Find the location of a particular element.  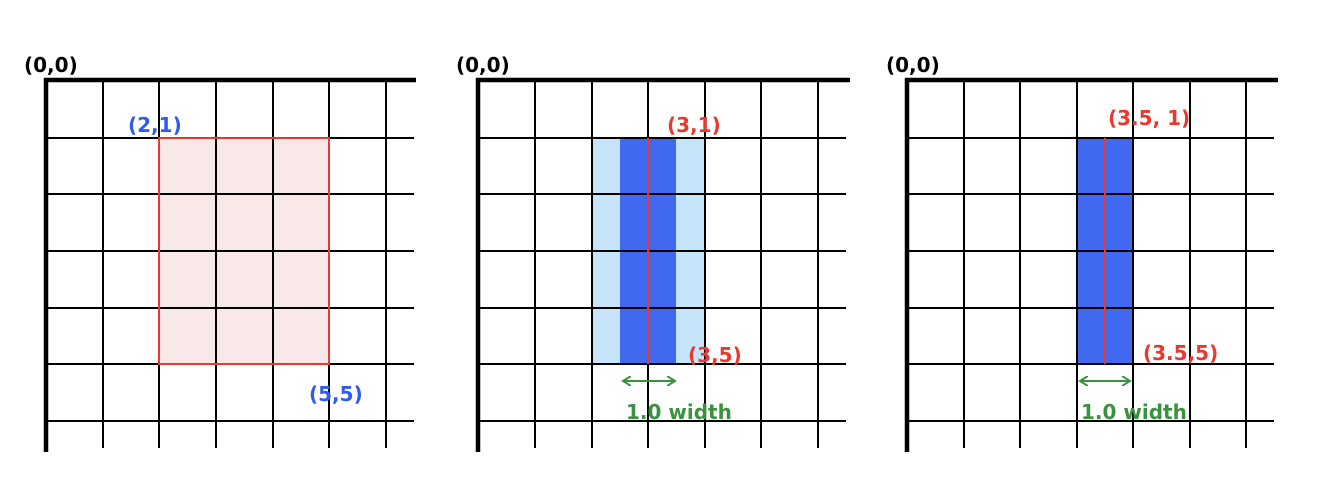

panel-2-top-label: (3,1) is located at coordinates (694, 125).